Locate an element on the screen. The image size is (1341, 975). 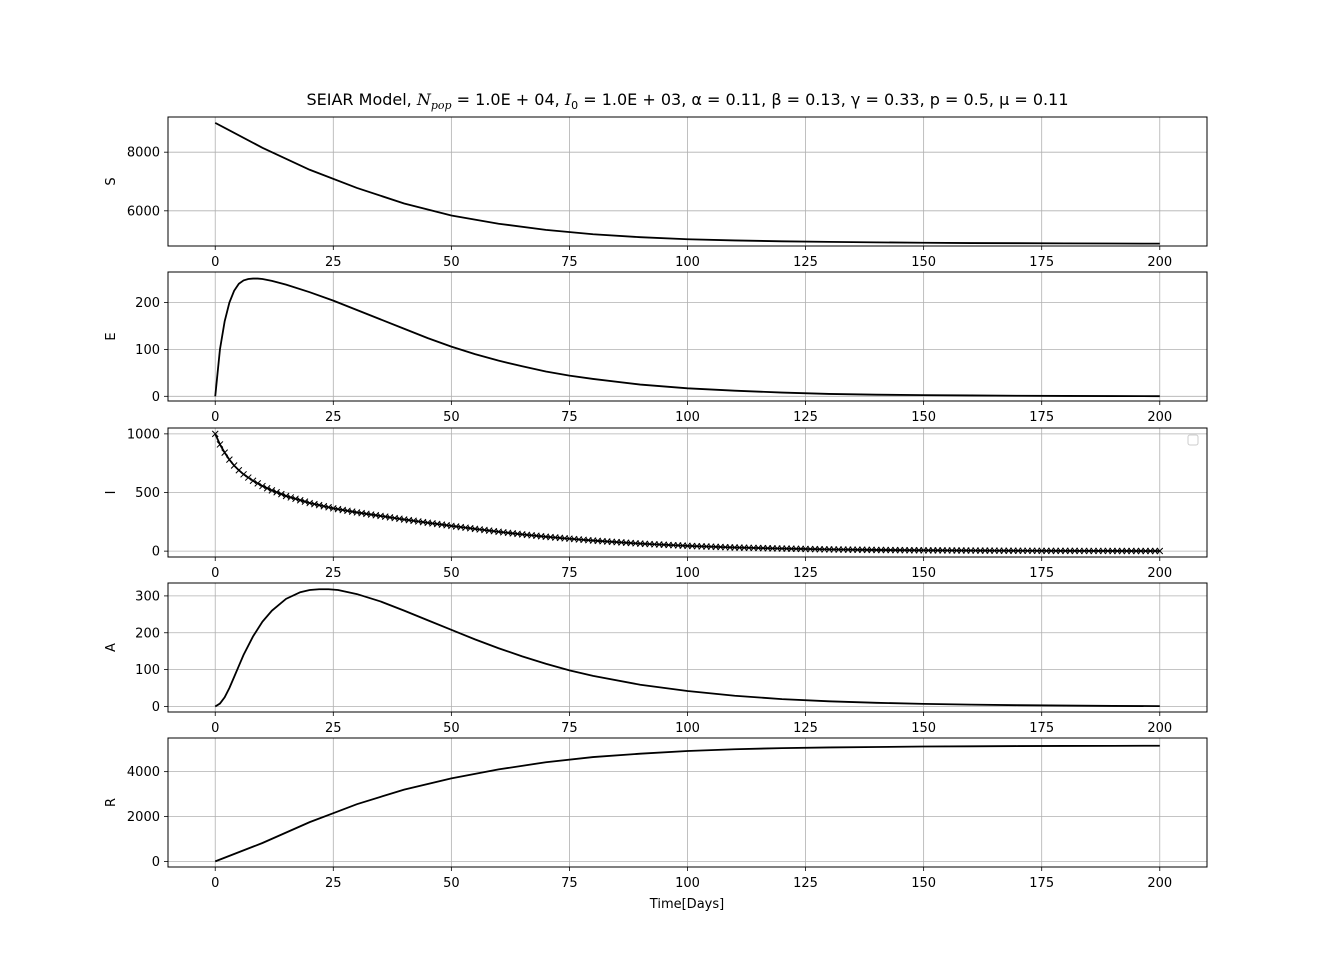
subplot-a: 0 25 50 75 100 125 150 175 200 0 100 200 300 A is located at coordinates (656, 659).